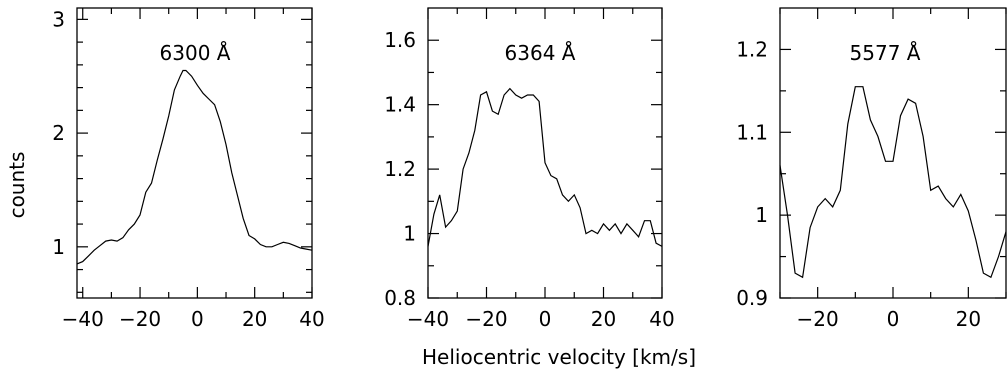 The height and width of the screenshot is (373, 1008). I want to click on panel-title: 6300 Å, so click(195, 53).